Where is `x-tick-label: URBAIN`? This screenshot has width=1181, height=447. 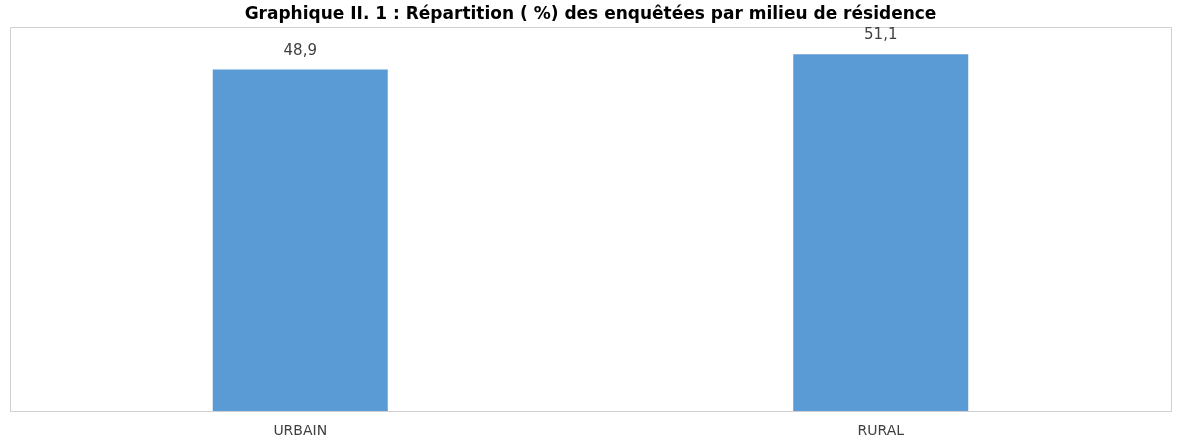 x-tick-label: URBAIN is located at coordinates (300, 429).